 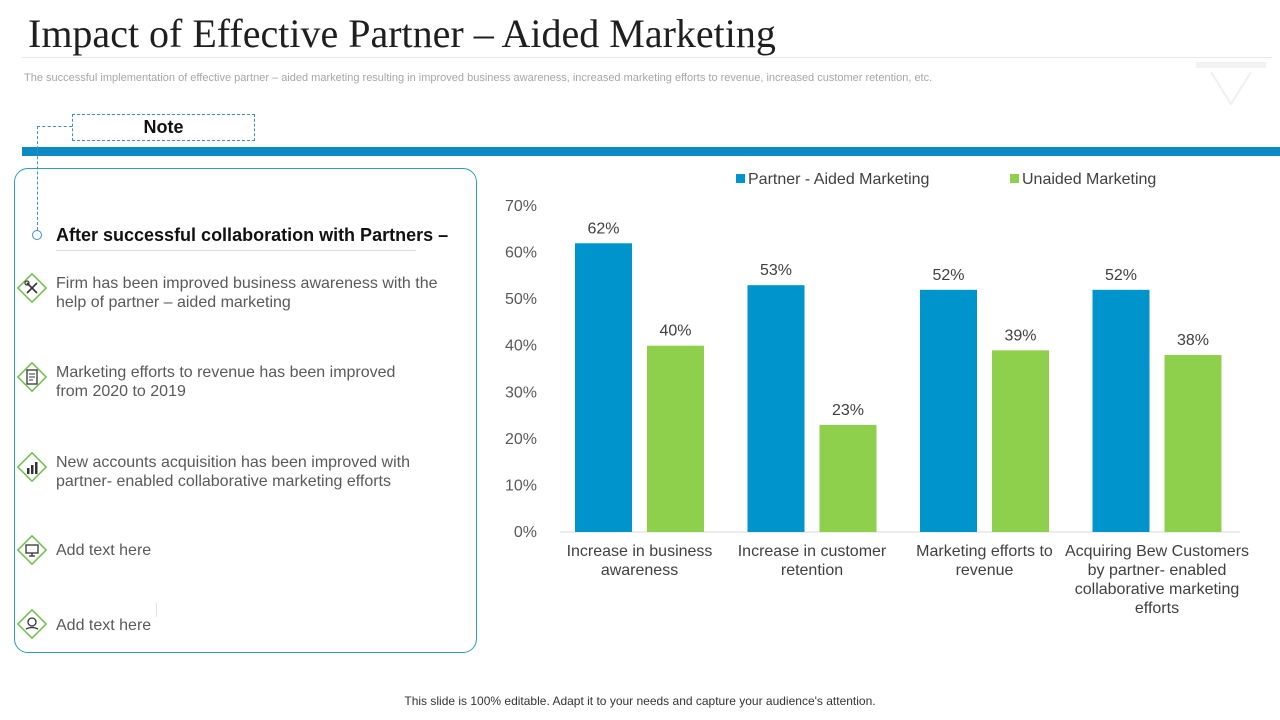 What do you see at coordinates (236, 250) in the screenshot?
I see `heading-underline` at bounding box center [236, 250].